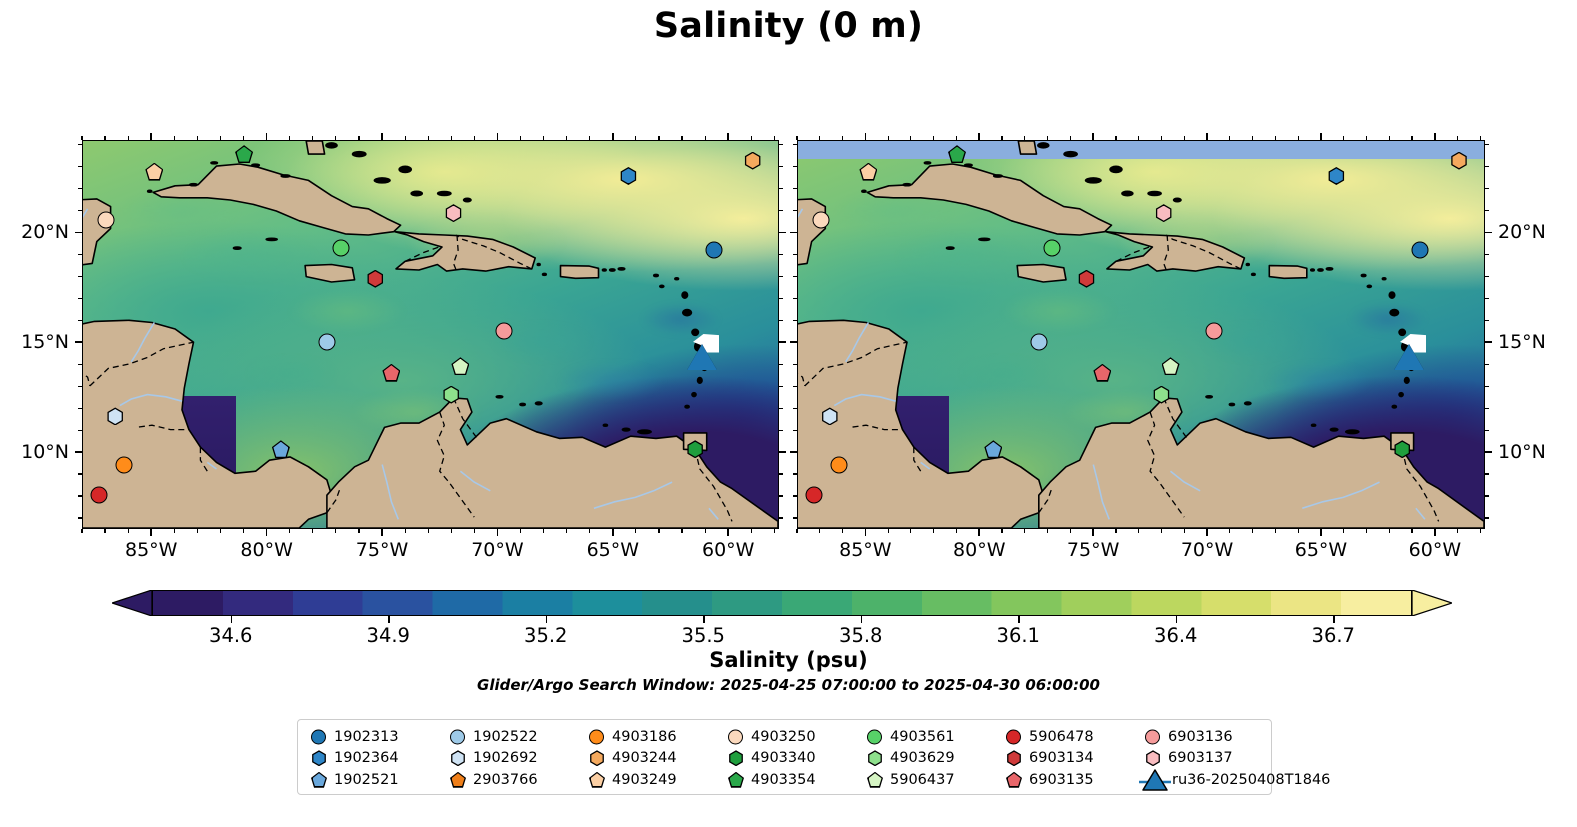  What do you see at coordinates (655, 737) in the screenshot?
I see `legend-item-4903186: 4903186` at bounding box center [655, 737].